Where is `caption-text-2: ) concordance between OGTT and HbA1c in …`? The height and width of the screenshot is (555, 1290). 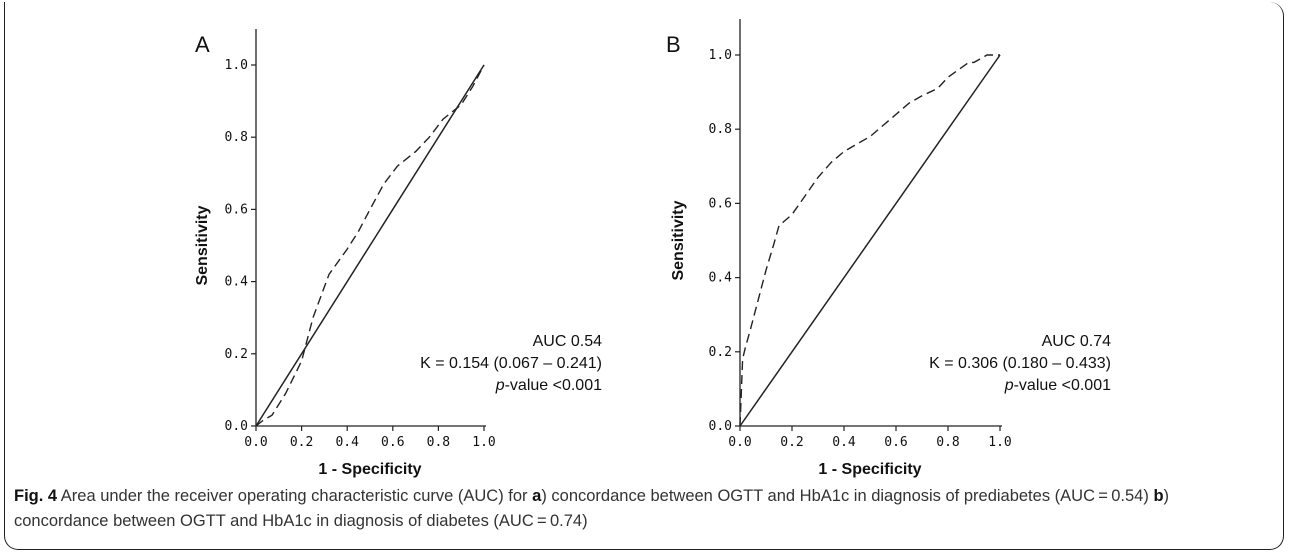
caption-text-2: ) concordance between OGTT and HbA1c in … is located at coordinates (847, 496).